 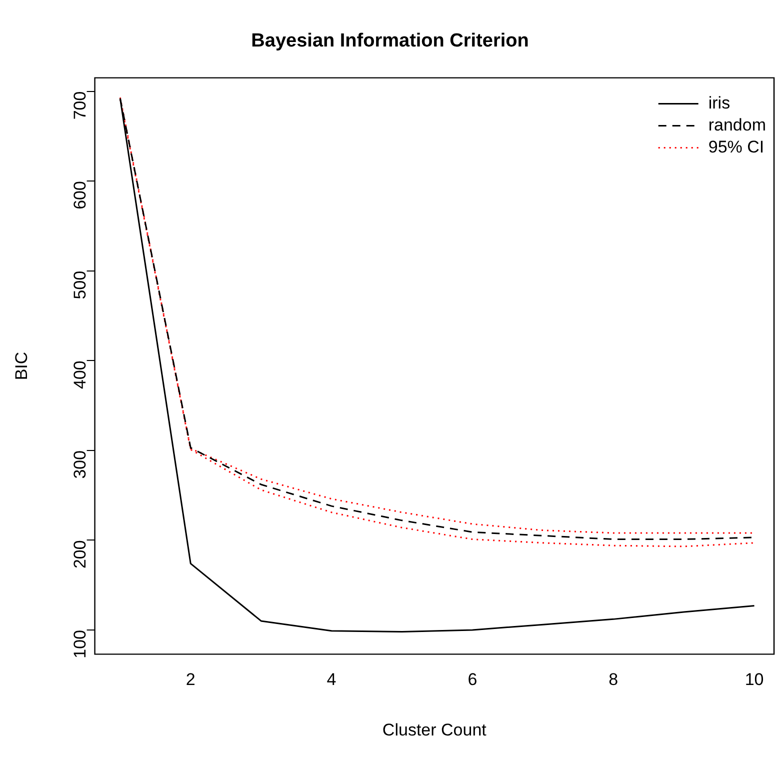 What do you see at coordinates (613, 680) in the screenshot?
I see `x-tick-label: 8` at bounding box center [613, 680].